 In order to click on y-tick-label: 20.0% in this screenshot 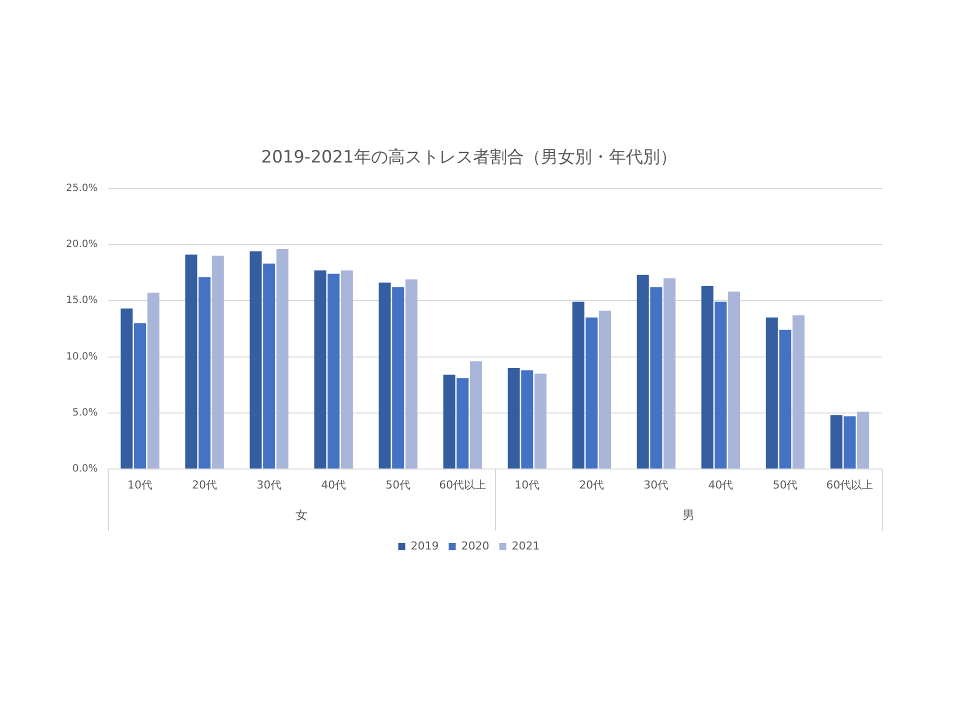, I will do `click(82, 244)`.